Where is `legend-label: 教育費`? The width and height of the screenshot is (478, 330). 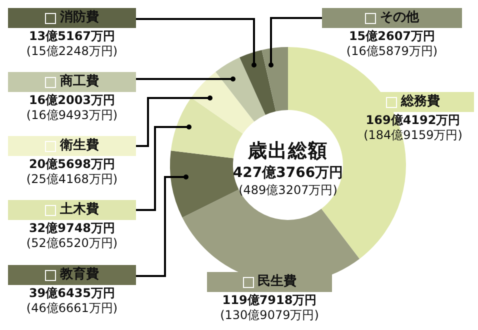 legend-label: 教育費 is located at coordinates (79, 275).